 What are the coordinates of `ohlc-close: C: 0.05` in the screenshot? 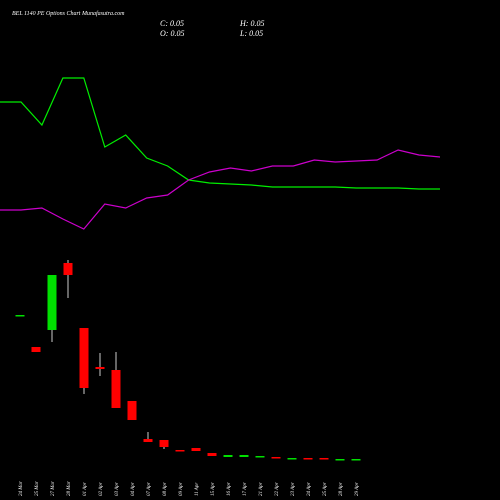 It's located at (172, 23).